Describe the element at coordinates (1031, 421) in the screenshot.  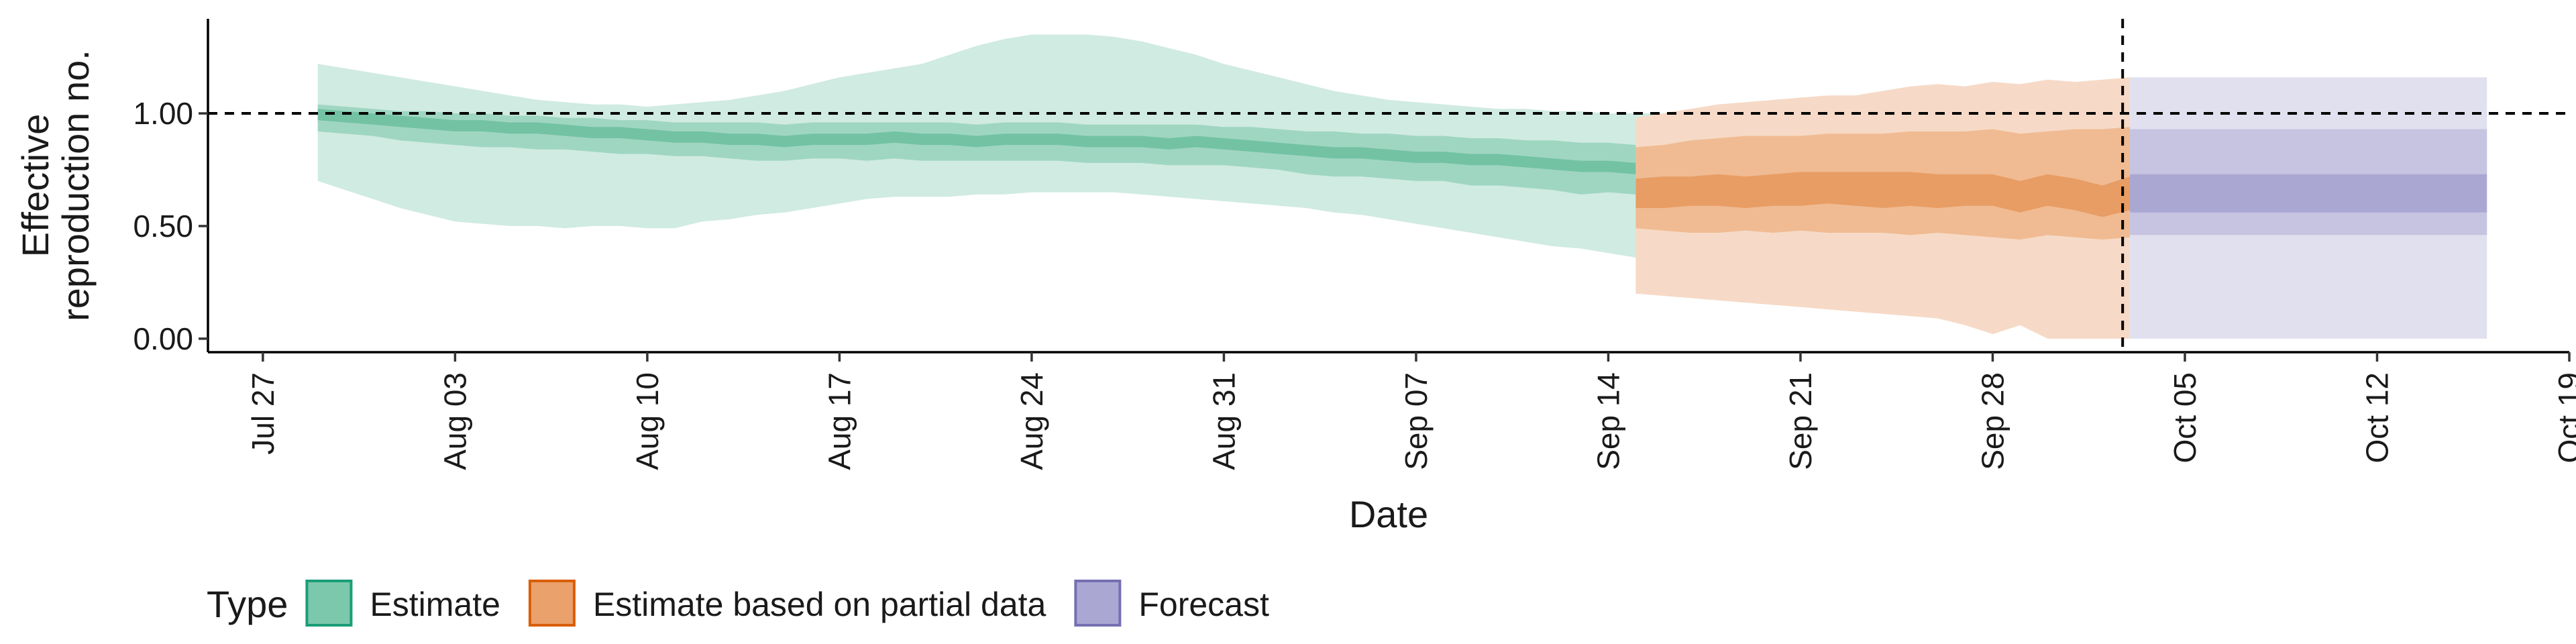
I see `x-tick-label: Aug 24` at that location.